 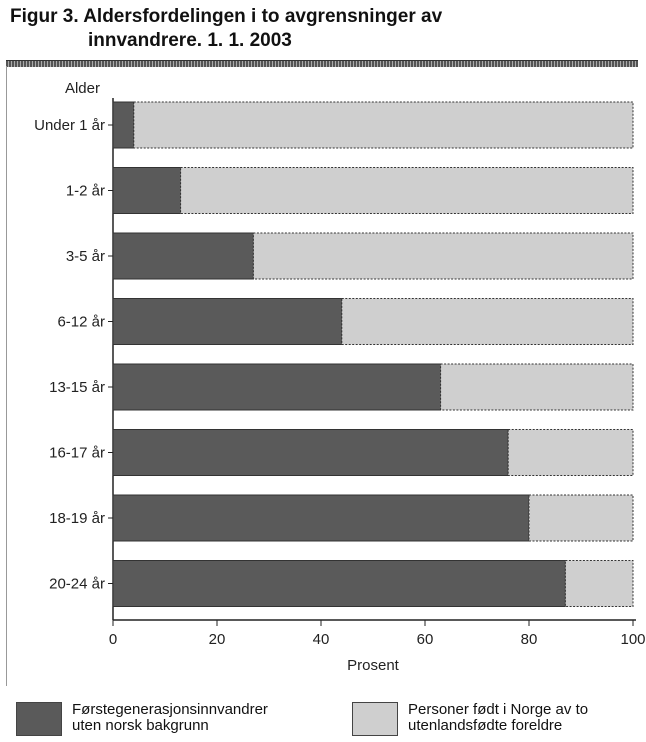 I want to click on y-axis-title: Alder, so click(x=82, y=88).